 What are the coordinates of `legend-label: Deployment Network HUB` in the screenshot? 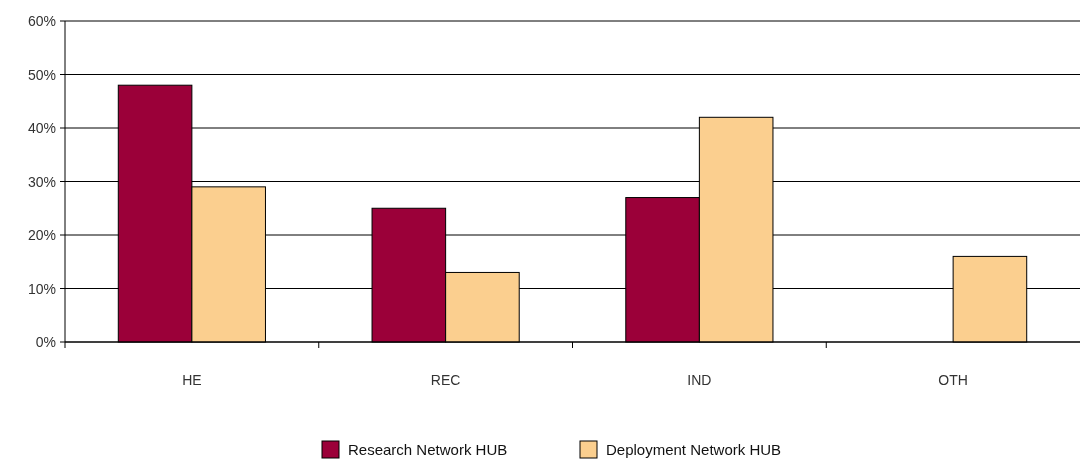 It's located at (694, 449).